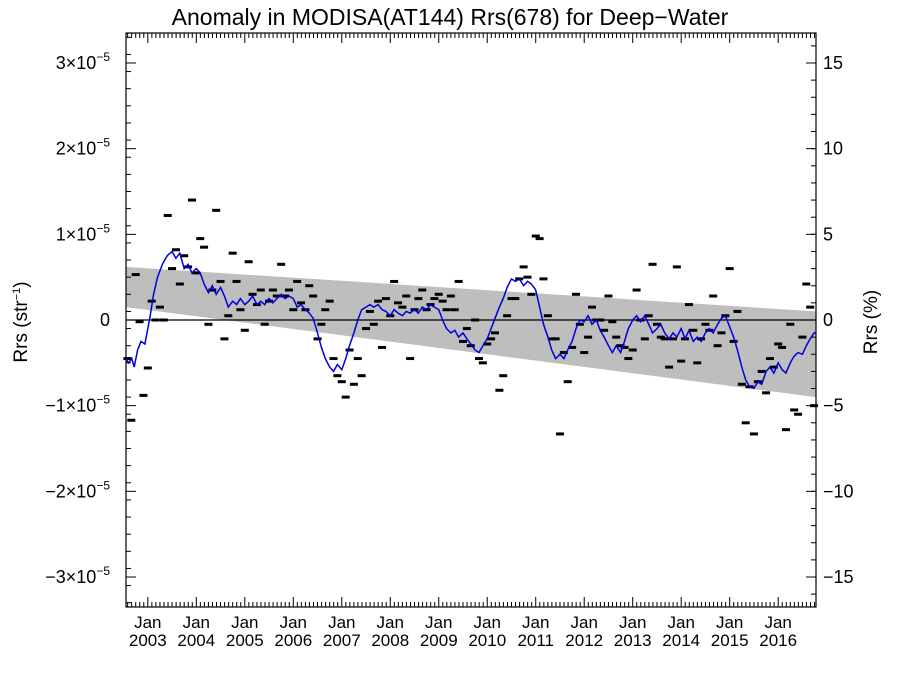 The width and height of the screenshot is (900, 675). I want to click on confidence-band, so click(471, 332).